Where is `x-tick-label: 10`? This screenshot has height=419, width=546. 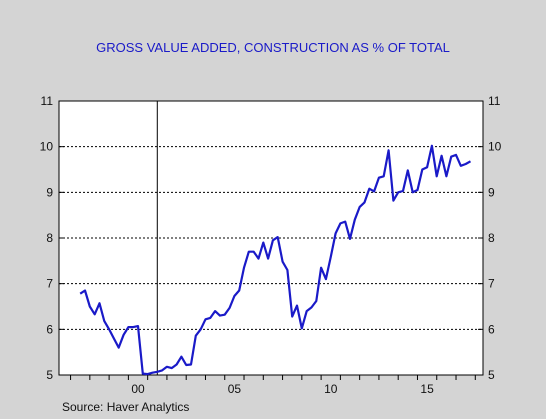 x-tick-label: 10 is located at coordinates (331, 389).